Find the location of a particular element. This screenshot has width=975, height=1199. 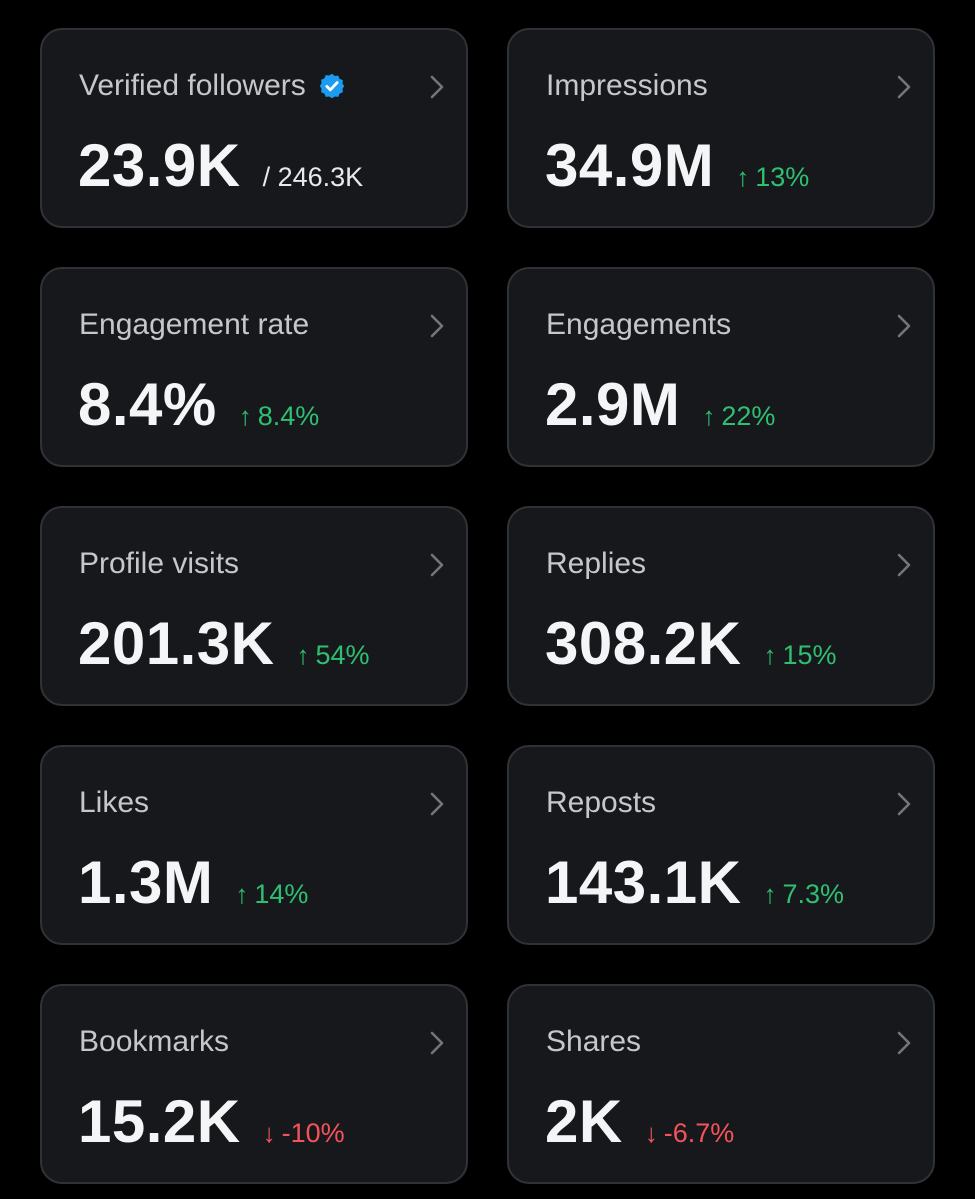

metric-title: Engagements is located at coordinates (639, 324).